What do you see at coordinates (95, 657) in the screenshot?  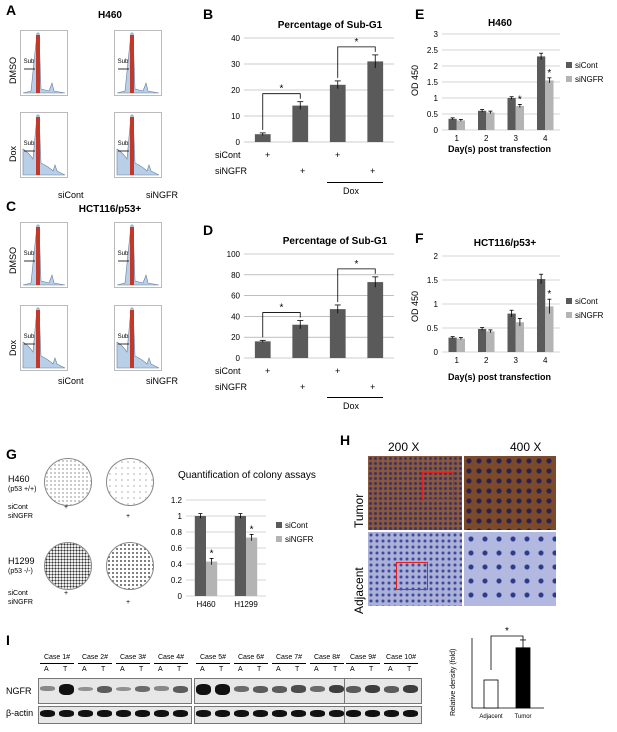 I see `case-label: Case 2#` at bounding box center [95, 657].